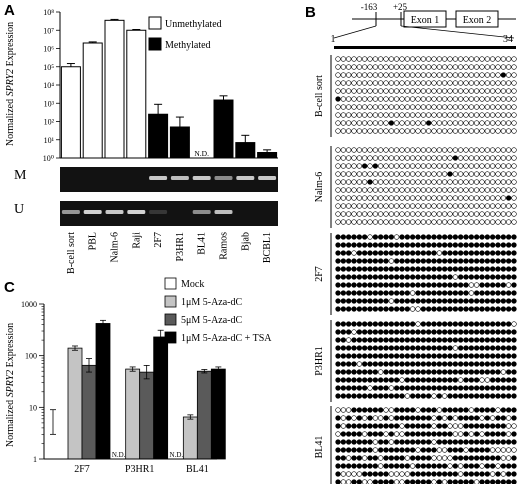  Describe the element at coordinates (185, 33) in the screenshot. I see `panel-a-legend: Unmethylated Methylated` at that location.